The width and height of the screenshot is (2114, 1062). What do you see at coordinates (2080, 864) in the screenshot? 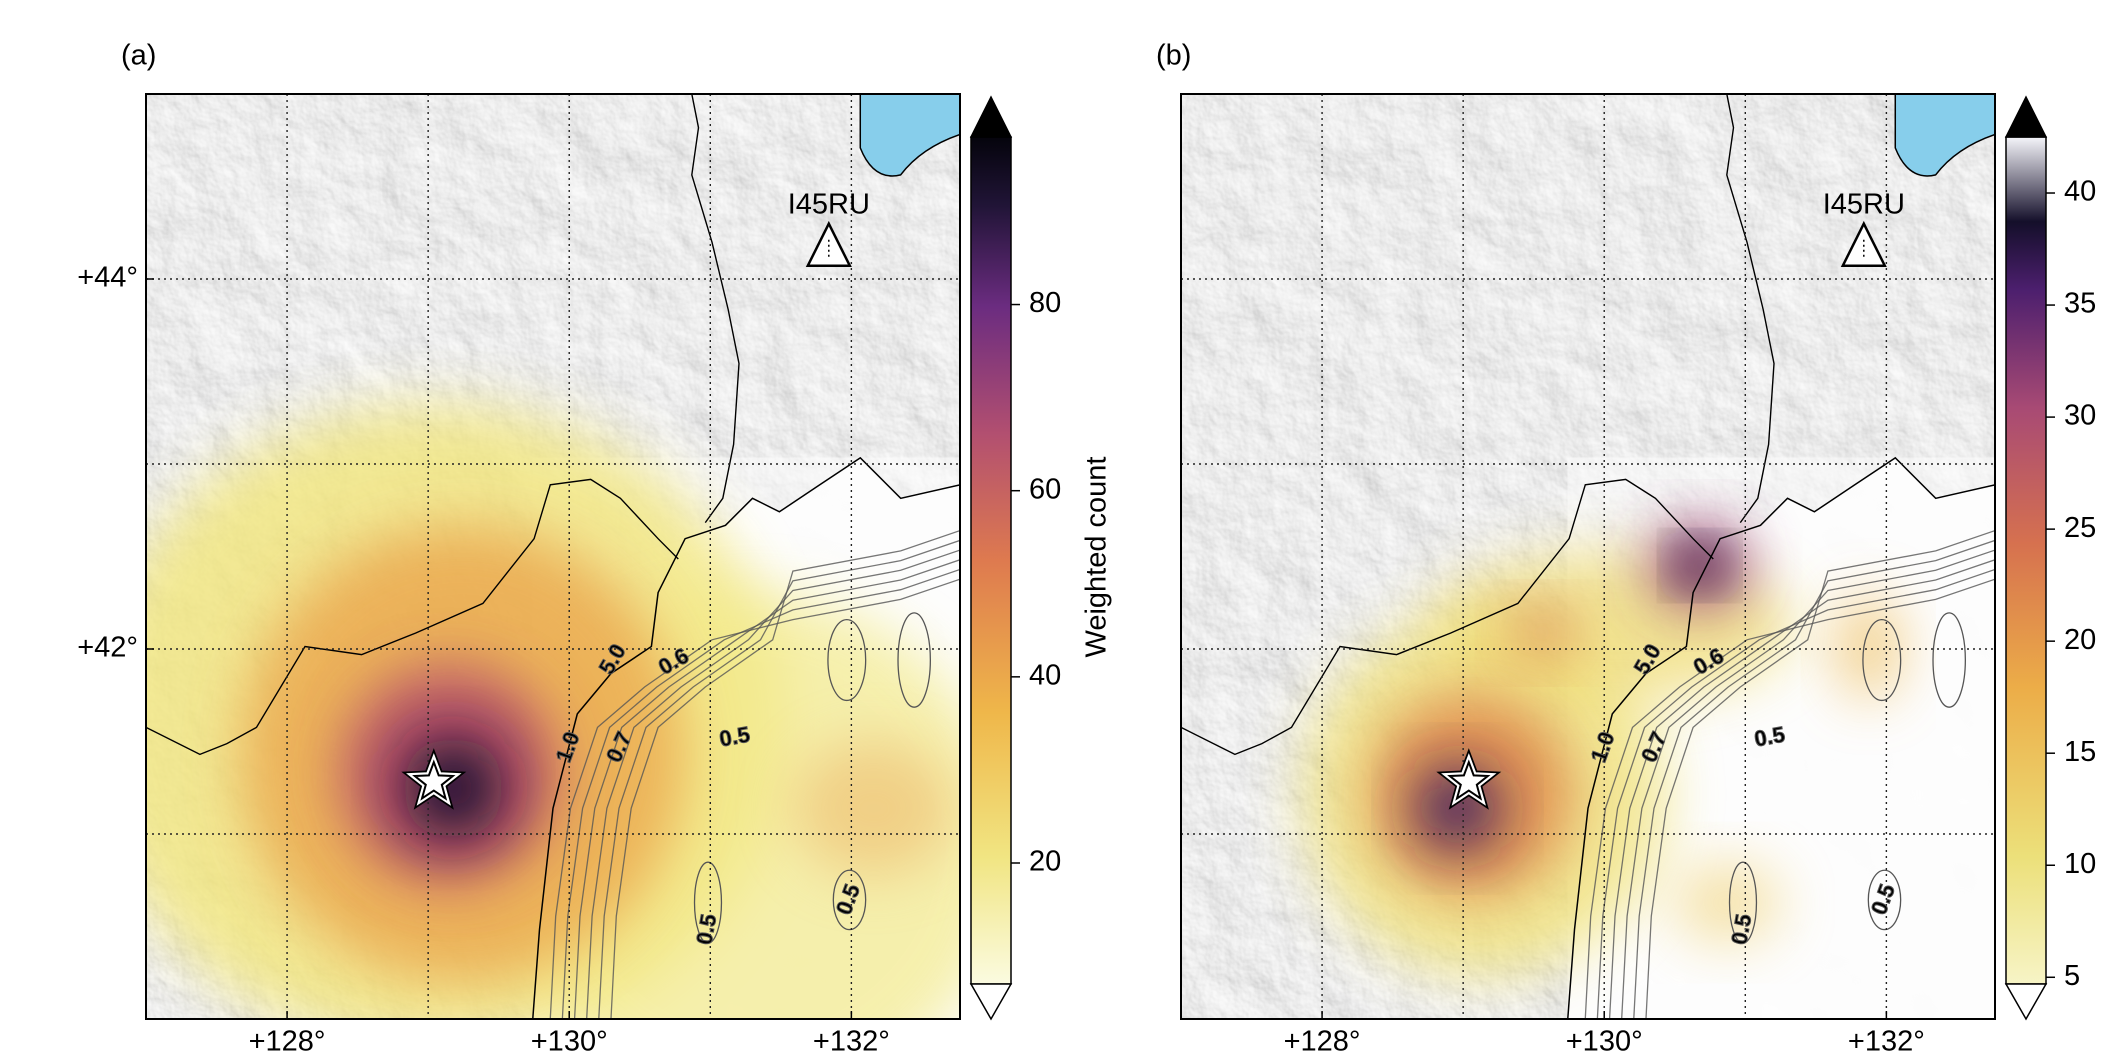
I see `colorbar-tick-label: 10` at bounding box center [2080, 864].